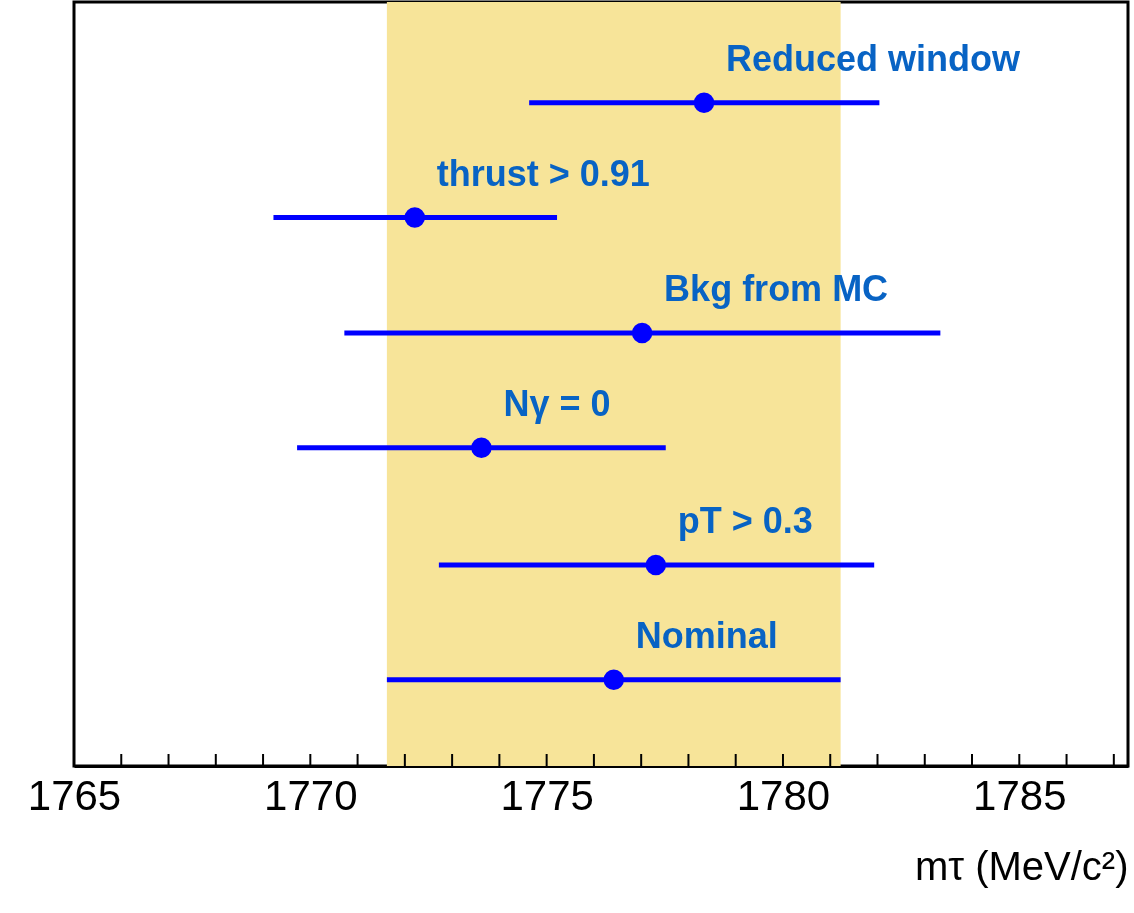  What do you see at coordinates (783, 795) in the screenshot?
I see `x-tick-label: 1780` at bounding box center [783, 795].